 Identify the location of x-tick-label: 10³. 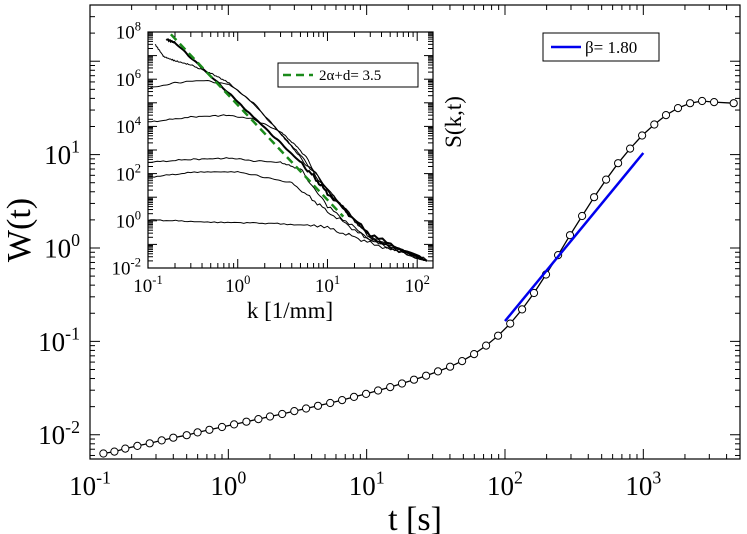
(643, 484).